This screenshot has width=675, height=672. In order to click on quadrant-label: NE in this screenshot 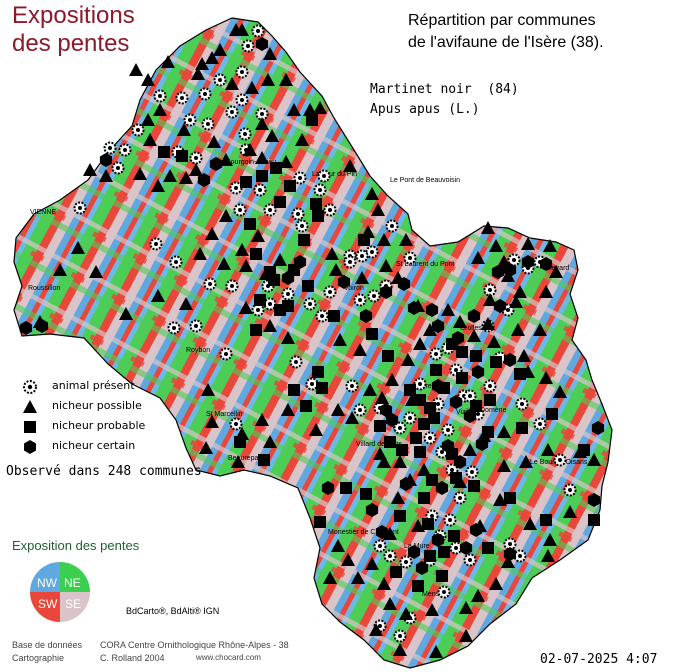, I will do `click(72, 583)`.